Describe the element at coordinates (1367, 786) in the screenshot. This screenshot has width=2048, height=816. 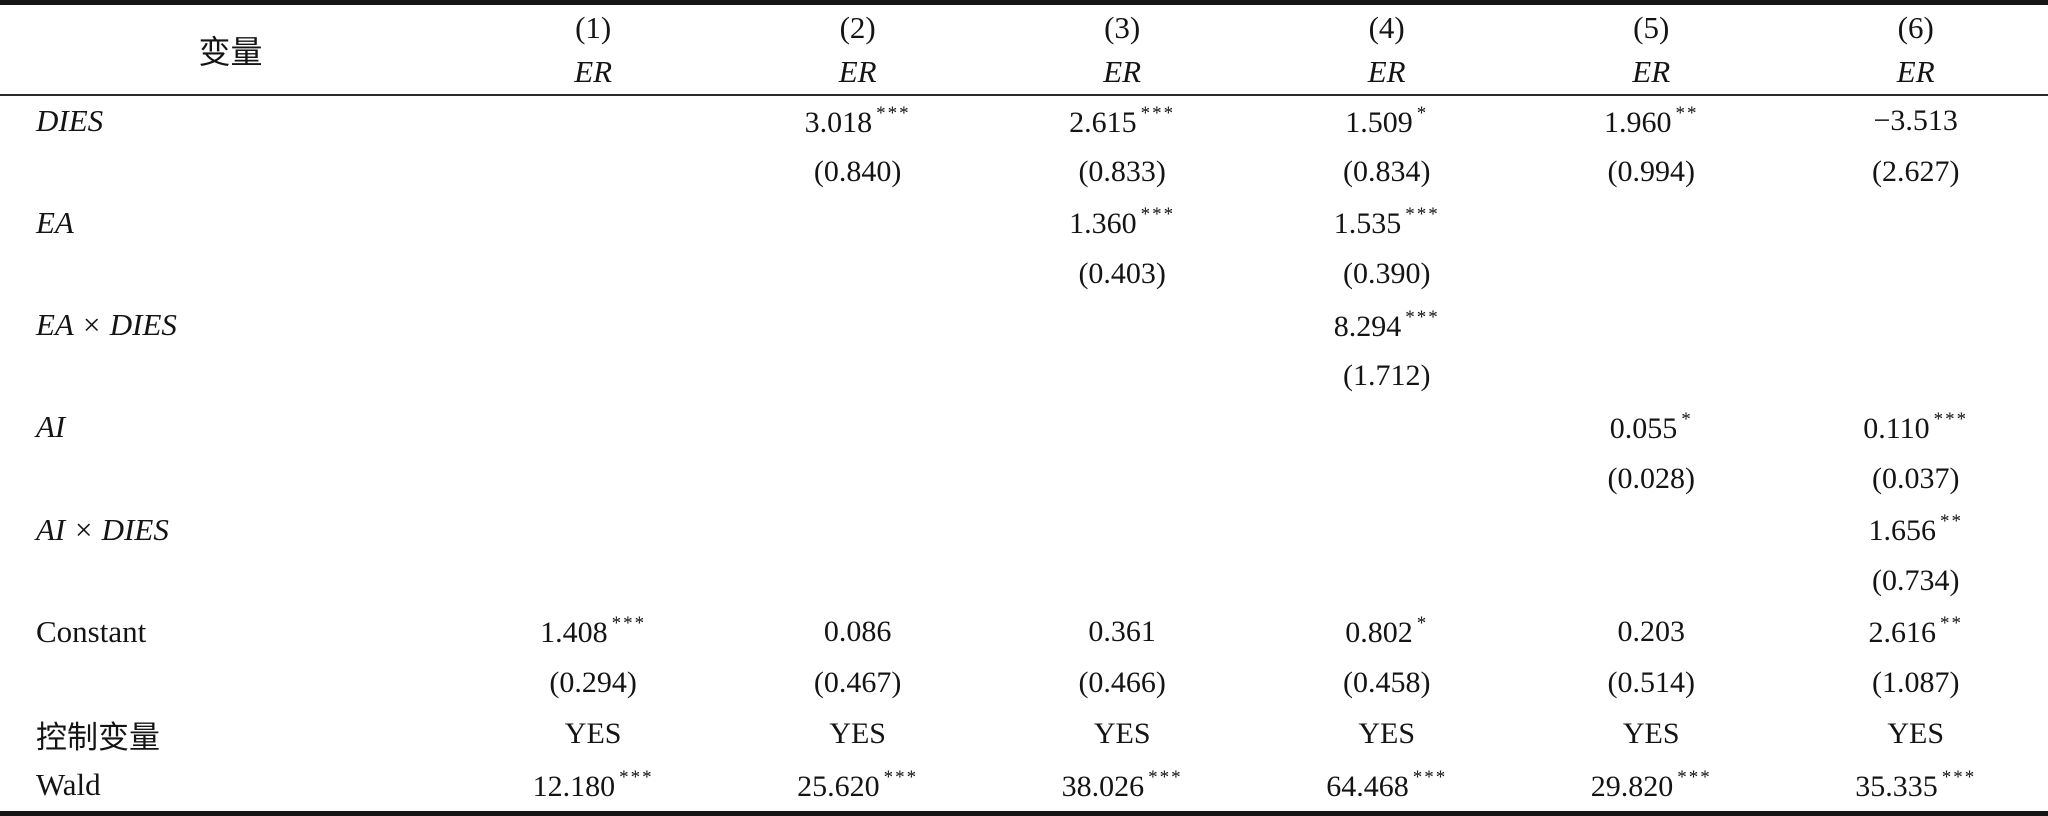
I see `cell-value: 64.468` at that location.